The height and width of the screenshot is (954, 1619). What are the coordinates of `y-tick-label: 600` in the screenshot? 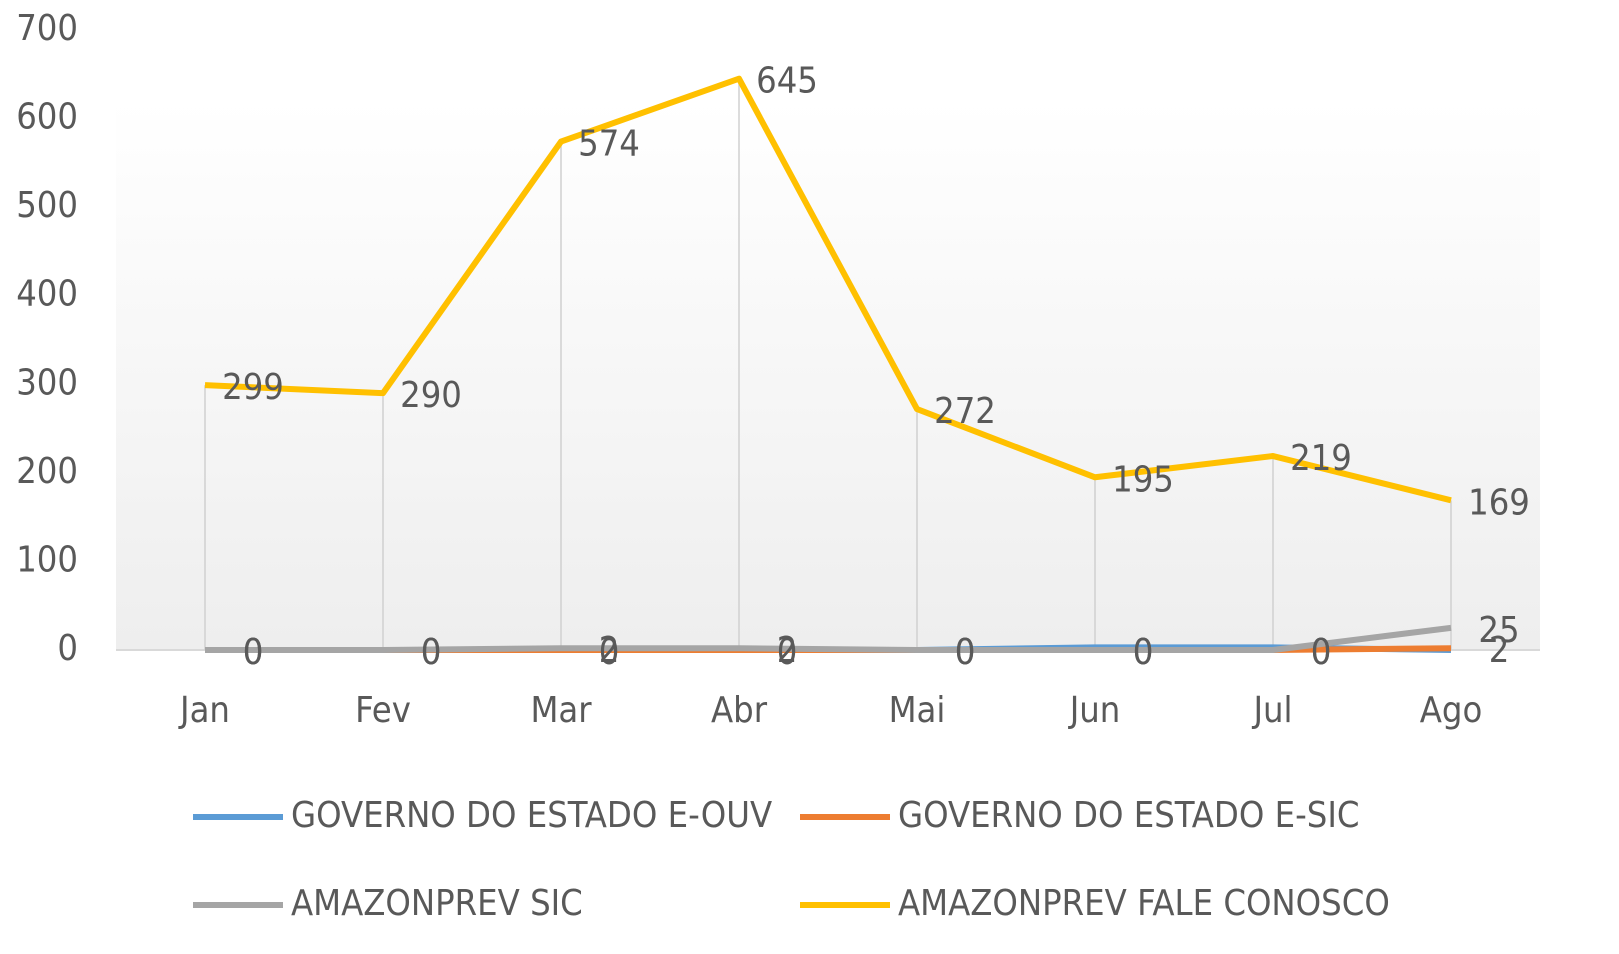 It's located at (47, 117).